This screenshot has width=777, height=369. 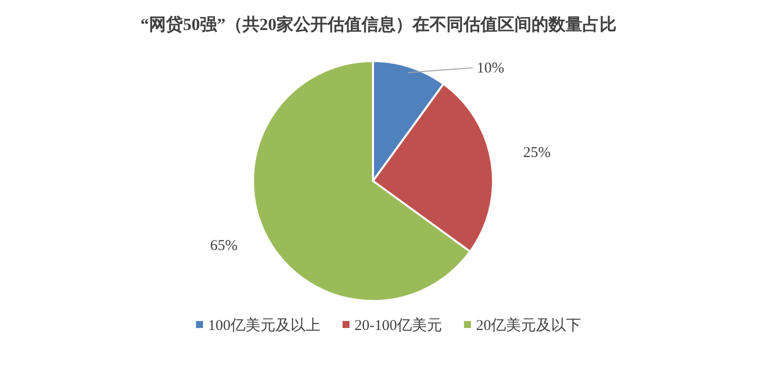 What do you see at coordinates (378, 24) in the screenshot?
I see `title: “网贷50强”（共20家公开估值信息）在不同估值区间的数量占比` at bounding box center [378, 24].